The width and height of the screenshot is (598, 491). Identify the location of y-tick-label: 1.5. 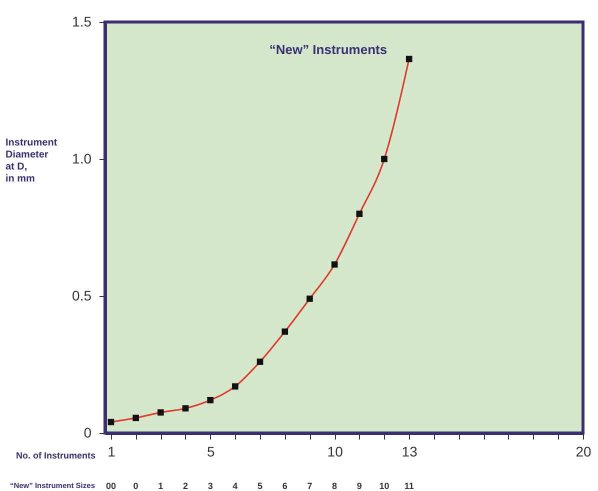
(82, 22).